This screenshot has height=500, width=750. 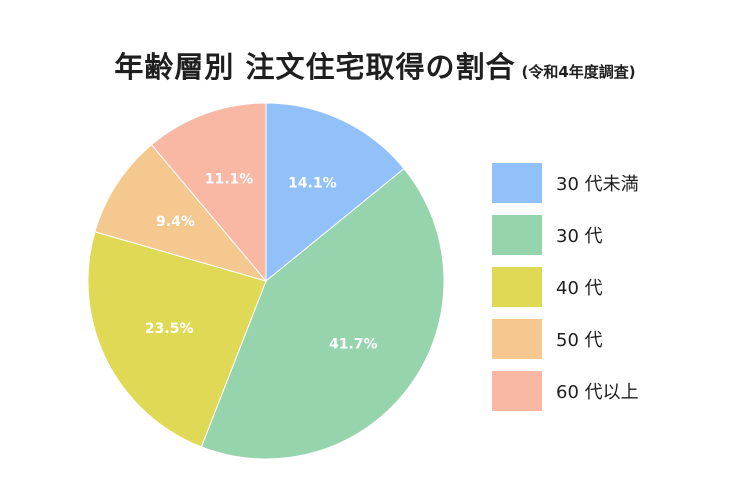 I want to click on legend: 30 代未満 30 代 40 代 50 代 60 代以上, so click(x=565, y=292).